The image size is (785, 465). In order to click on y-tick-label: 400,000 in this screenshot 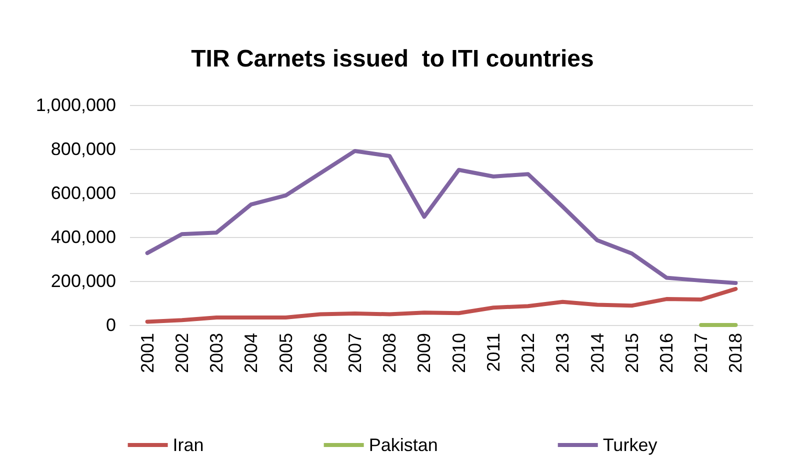, I will do `click(83, 237)`.